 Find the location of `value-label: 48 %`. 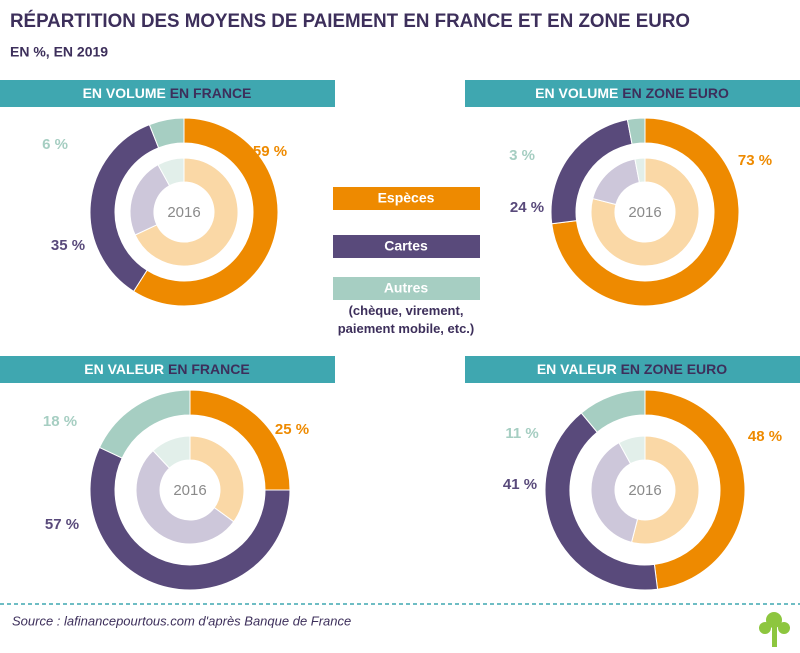

value-label: 48 % is located at coordinates (765, 436).